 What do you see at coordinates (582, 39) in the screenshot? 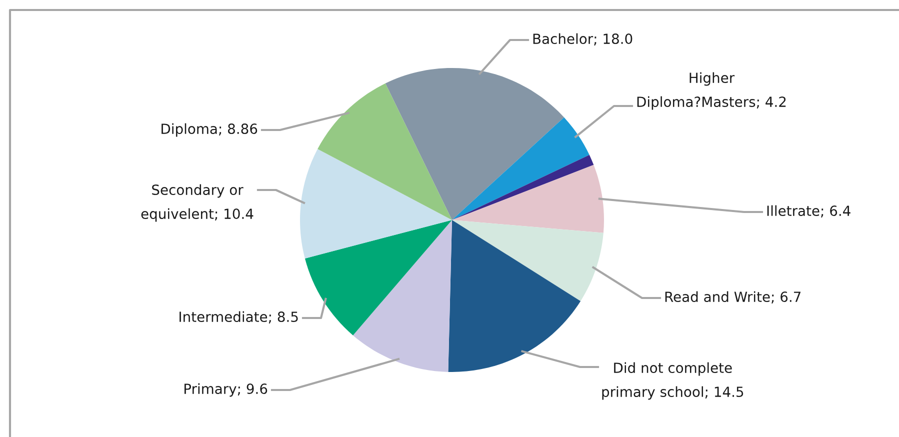
I see `slice-label: Bachelor; 18.0` at bounding box center [582, 39].